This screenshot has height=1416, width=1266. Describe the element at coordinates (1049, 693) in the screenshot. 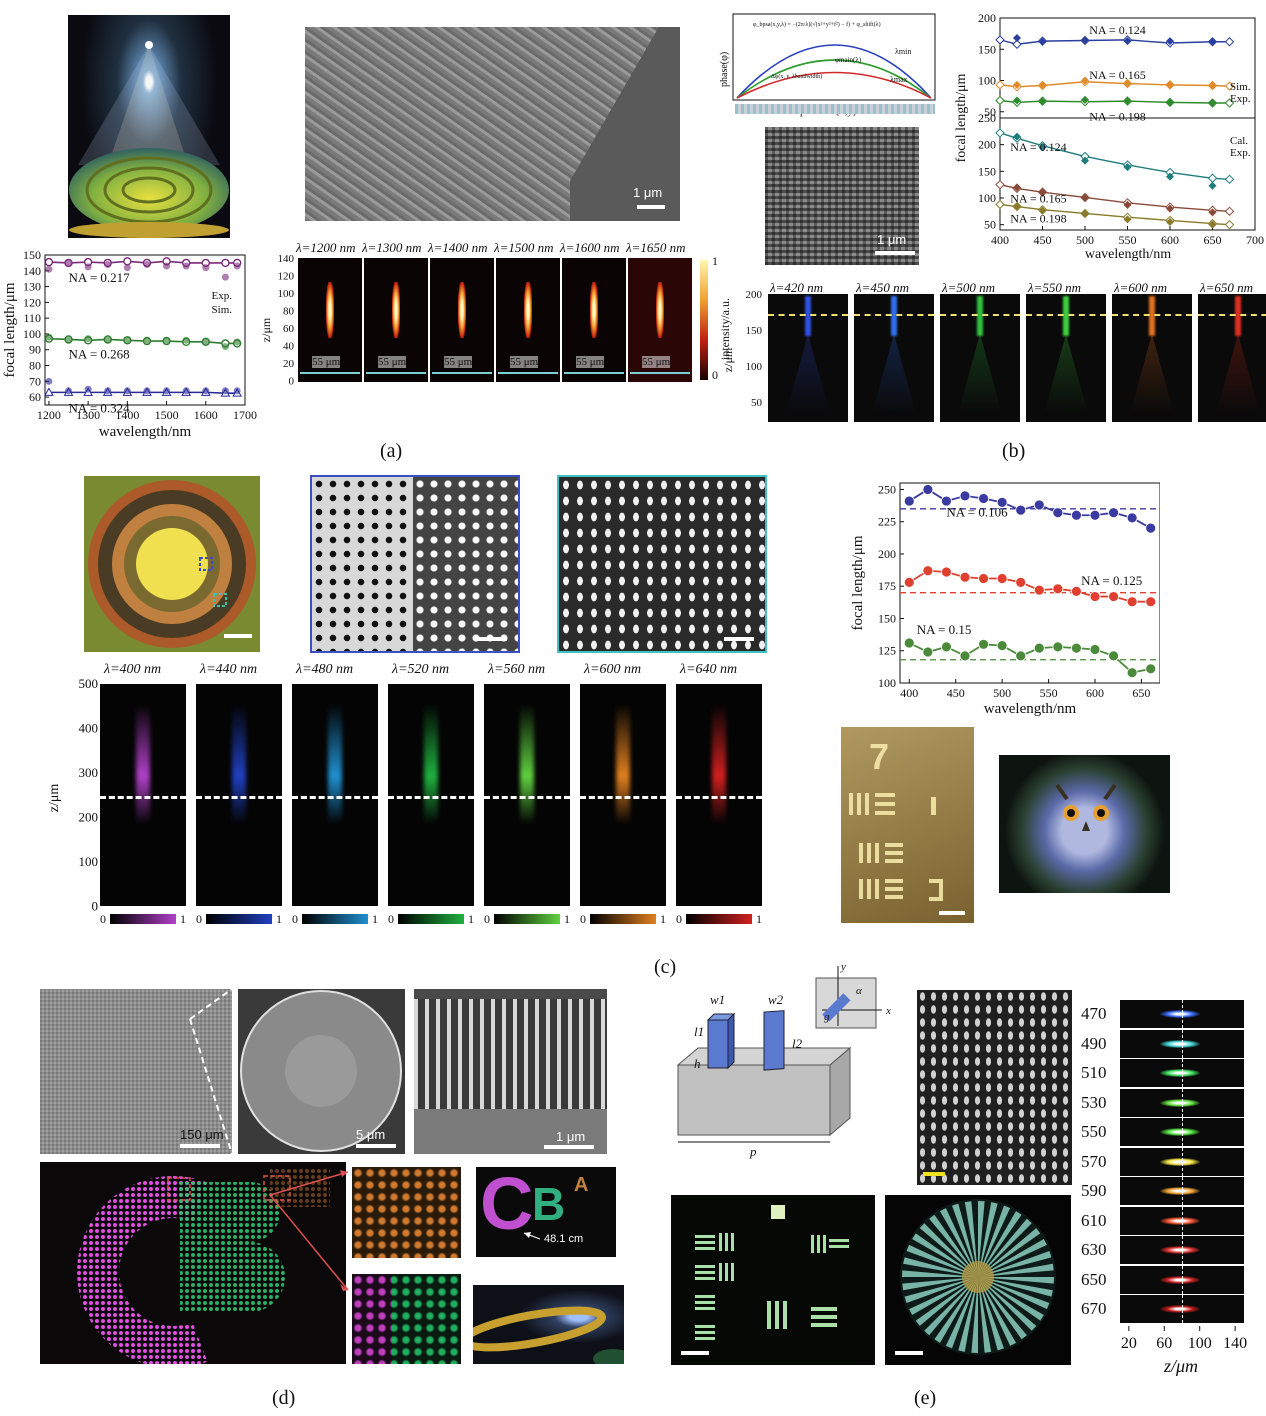

I see `x-tick-label: 550` at that location.